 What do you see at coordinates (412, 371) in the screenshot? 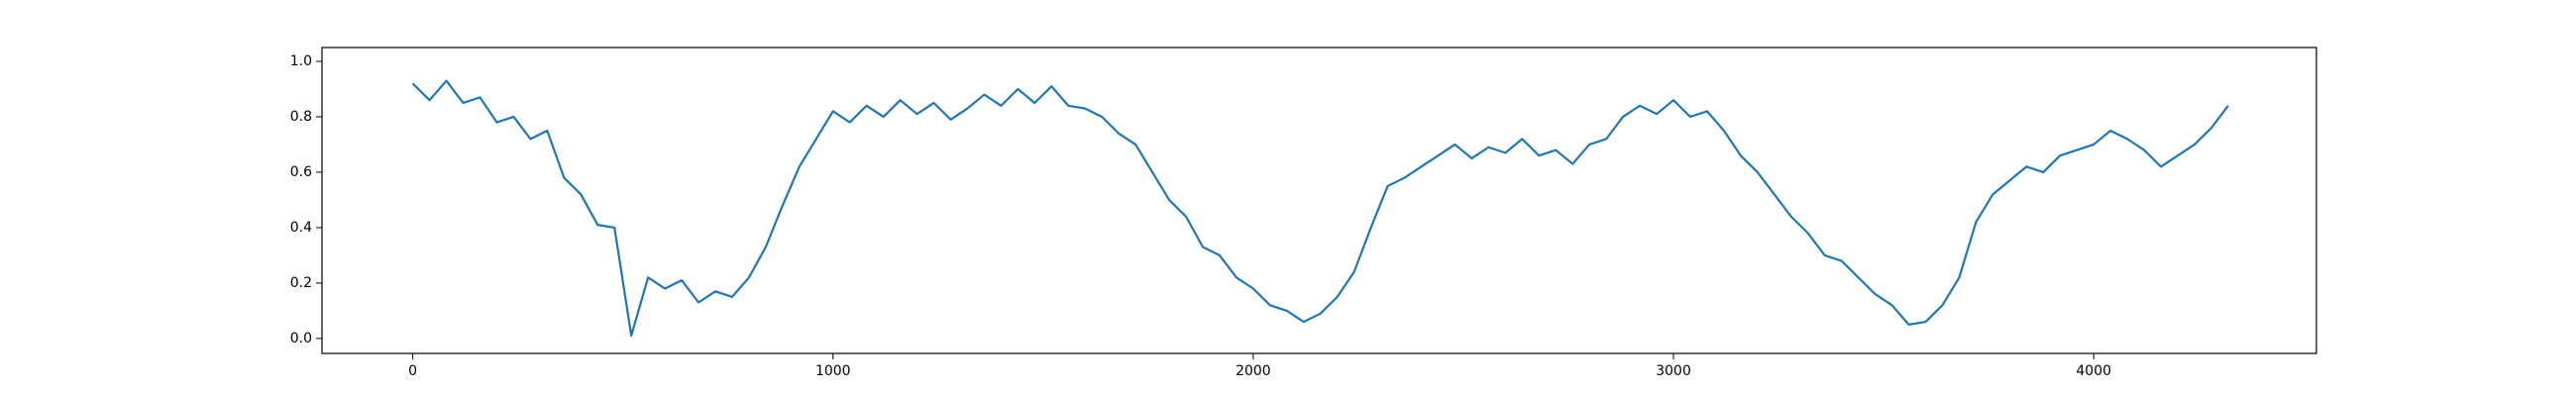
I see `x-tick-label: 0` at bounding box center [412, 371].